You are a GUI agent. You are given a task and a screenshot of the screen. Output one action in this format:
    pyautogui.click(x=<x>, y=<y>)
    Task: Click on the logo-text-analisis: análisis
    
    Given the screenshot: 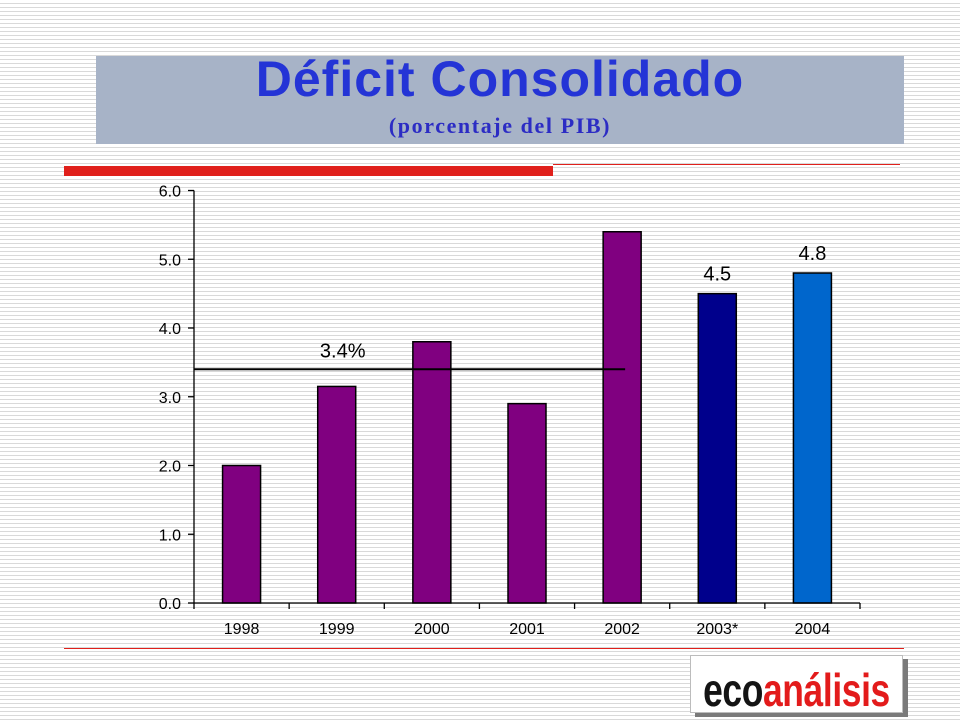 What is the action you would take?
    pyautogui.click(x=826, y=690)
    